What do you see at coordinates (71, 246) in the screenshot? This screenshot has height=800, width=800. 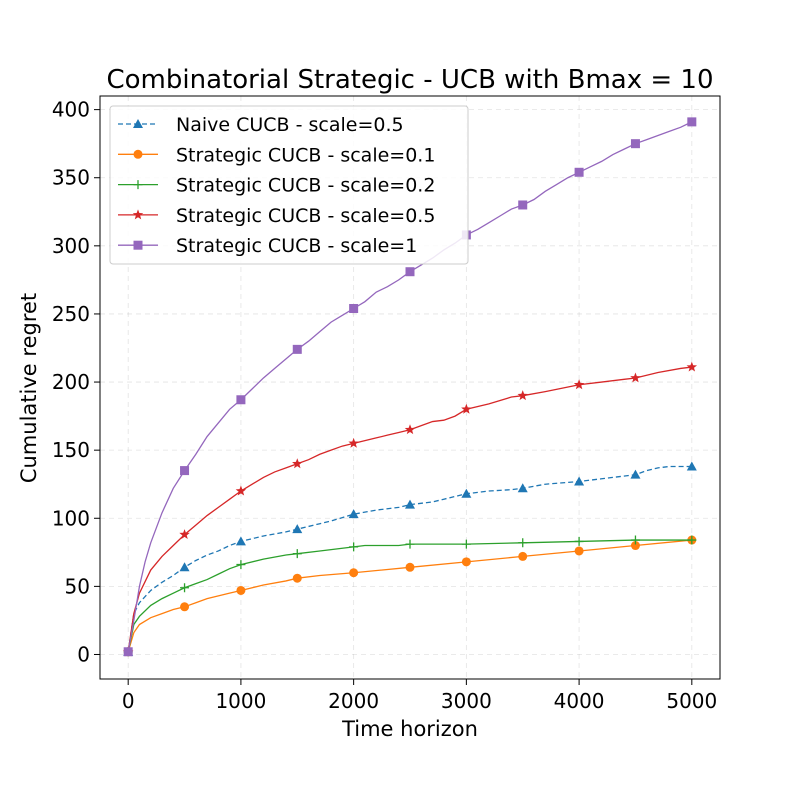 I see `y-tick-label: 300` at bounding box center [71, 246].